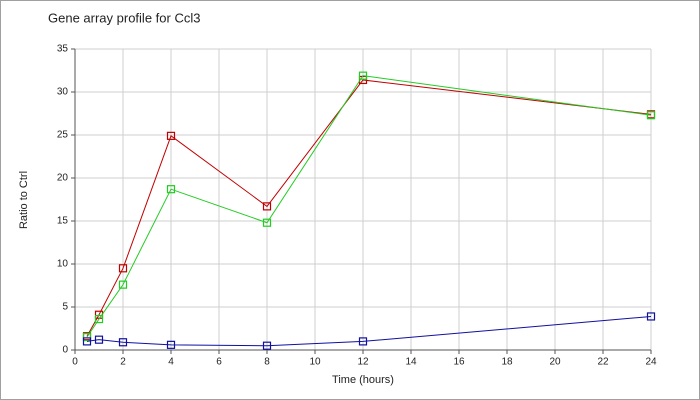 Image resolution: width=700 pixels, height=400 pixels. What do you see at coordinates (63, 178) in the screenshot?
I see `y-tick-label: 20` at bounding box center [63, 178].